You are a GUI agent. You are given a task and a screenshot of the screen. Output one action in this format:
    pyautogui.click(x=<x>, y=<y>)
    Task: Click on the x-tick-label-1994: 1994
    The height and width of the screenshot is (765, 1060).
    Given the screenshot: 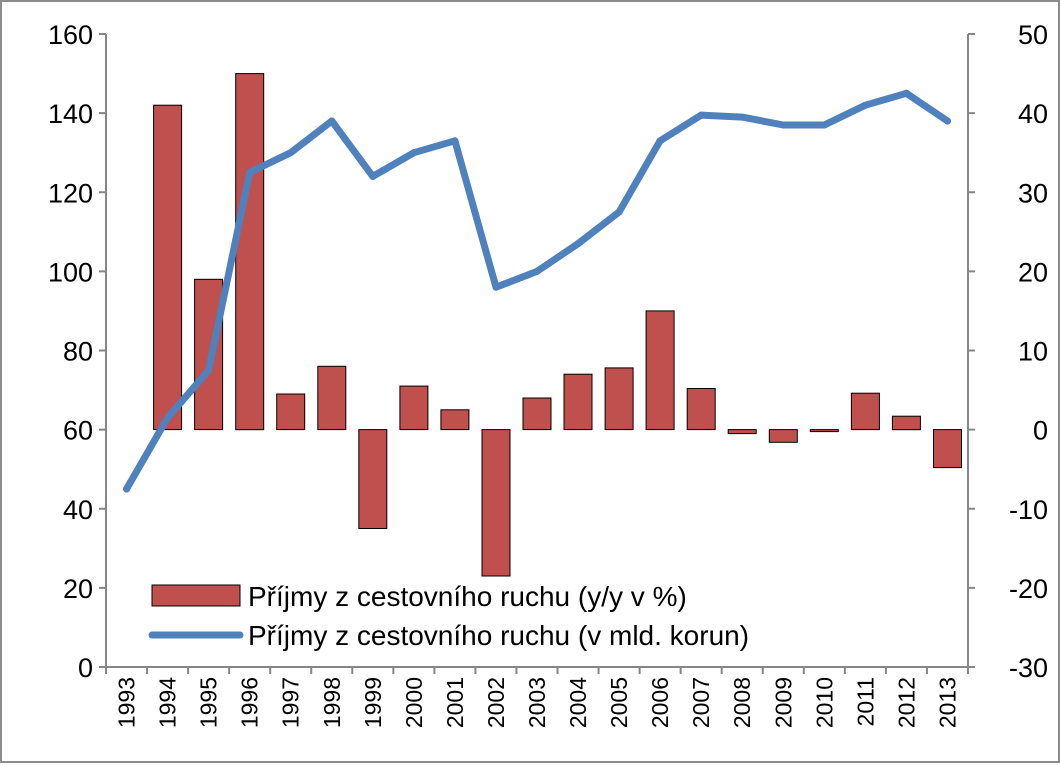 What is the action you would take?
    pyautogui.click(x=168, y=702)
    